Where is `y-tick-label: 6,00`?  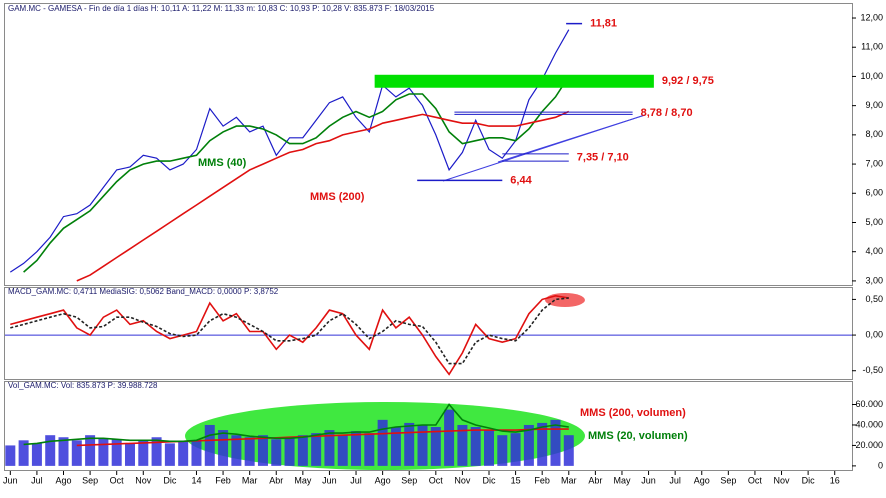
y-tick-label: 6,00 is located at coordinates (874, 193).